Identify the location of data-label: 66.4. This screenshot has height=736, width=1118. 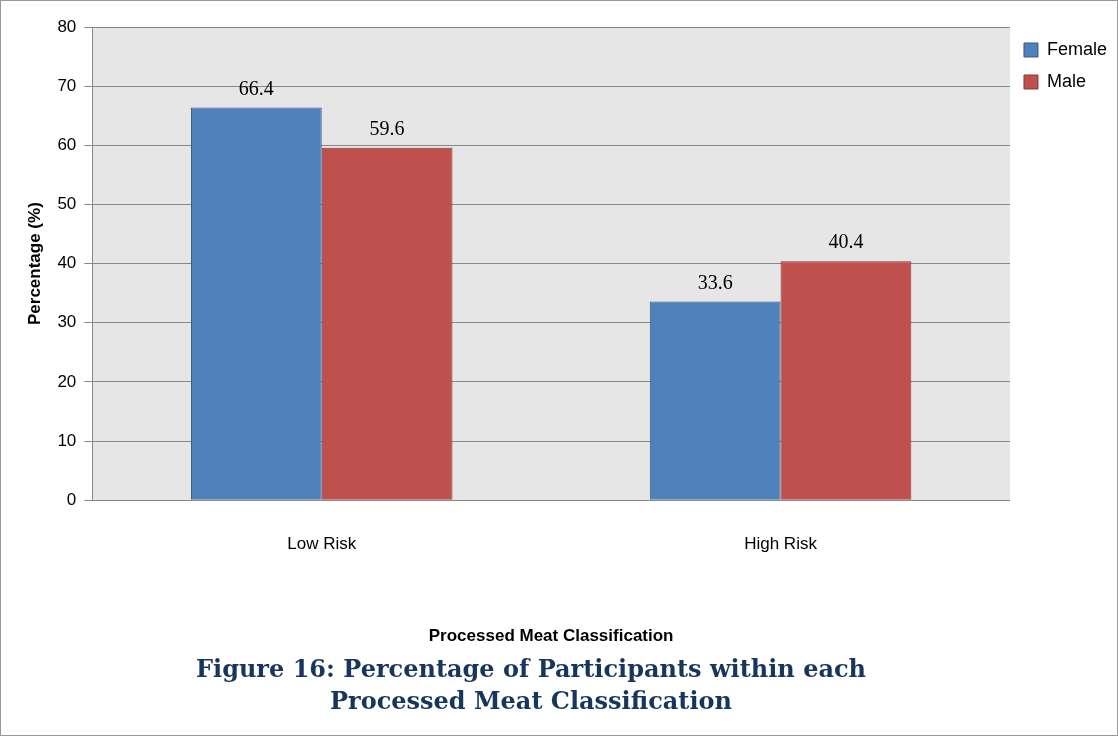
(256, 87).